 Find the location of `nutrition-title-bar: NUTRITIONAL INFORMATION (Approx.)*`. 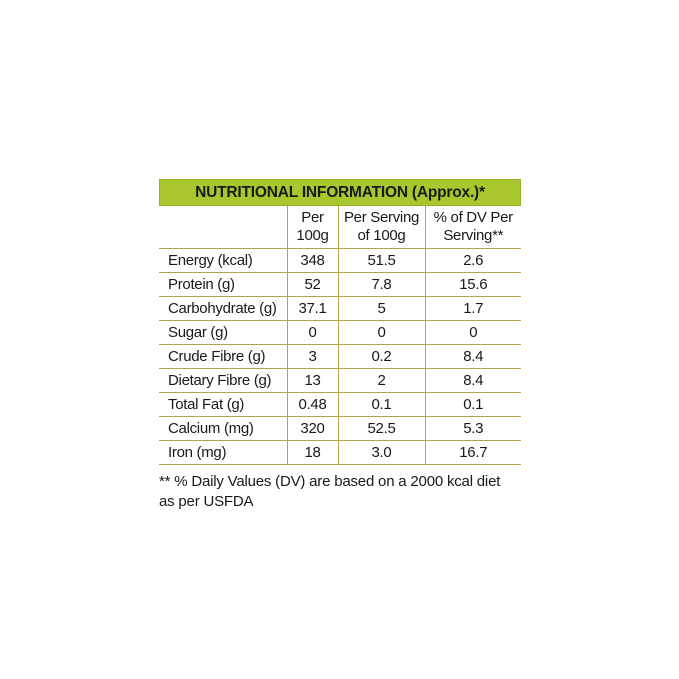

nutrition-title-bar: NUTRITIONAL INFORMATION (Approx.)* is located at coordinates (340, 192).